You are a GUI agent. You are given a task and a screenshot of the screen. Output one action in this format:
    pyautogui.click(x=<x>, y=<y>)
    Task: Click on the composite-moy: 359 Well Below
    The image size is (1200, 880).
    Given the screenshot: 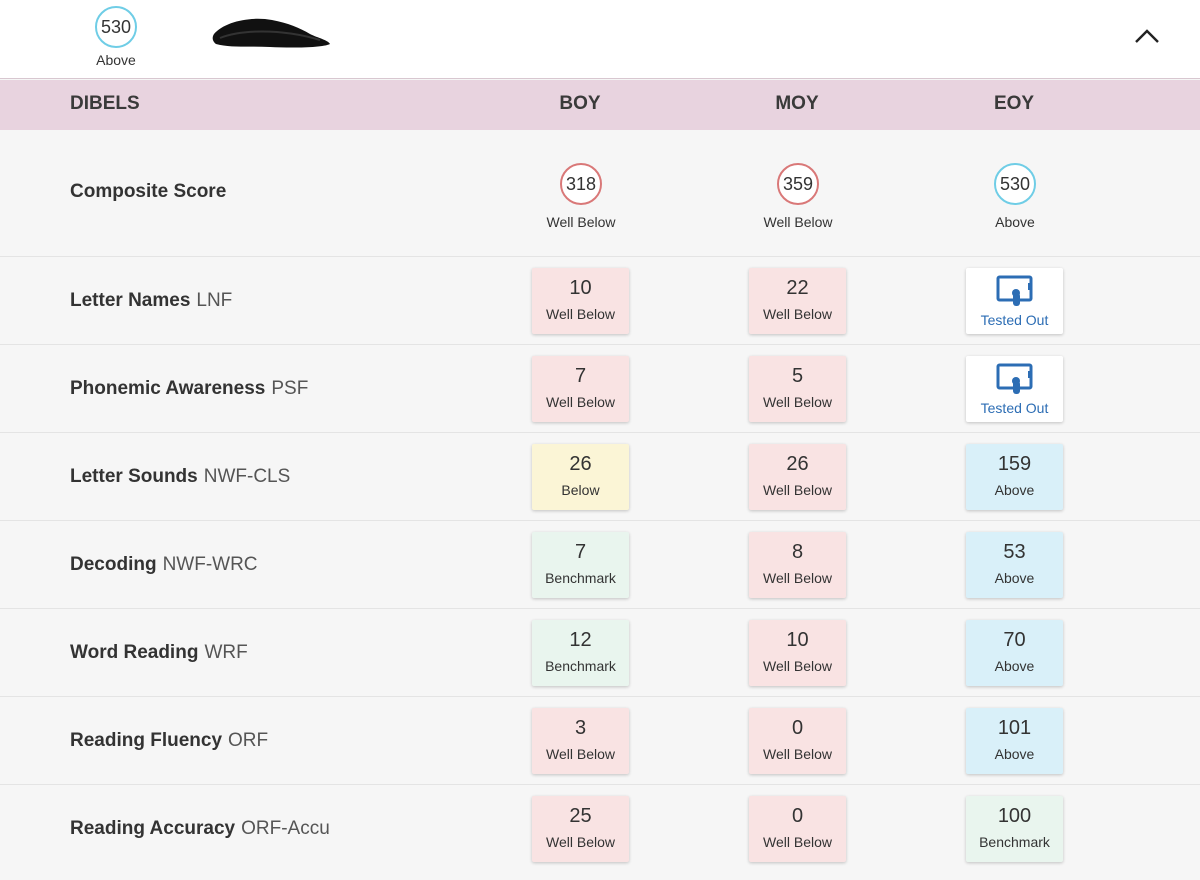 What is the action you would take?
    pyautogui.click(x=798, y=196)
    